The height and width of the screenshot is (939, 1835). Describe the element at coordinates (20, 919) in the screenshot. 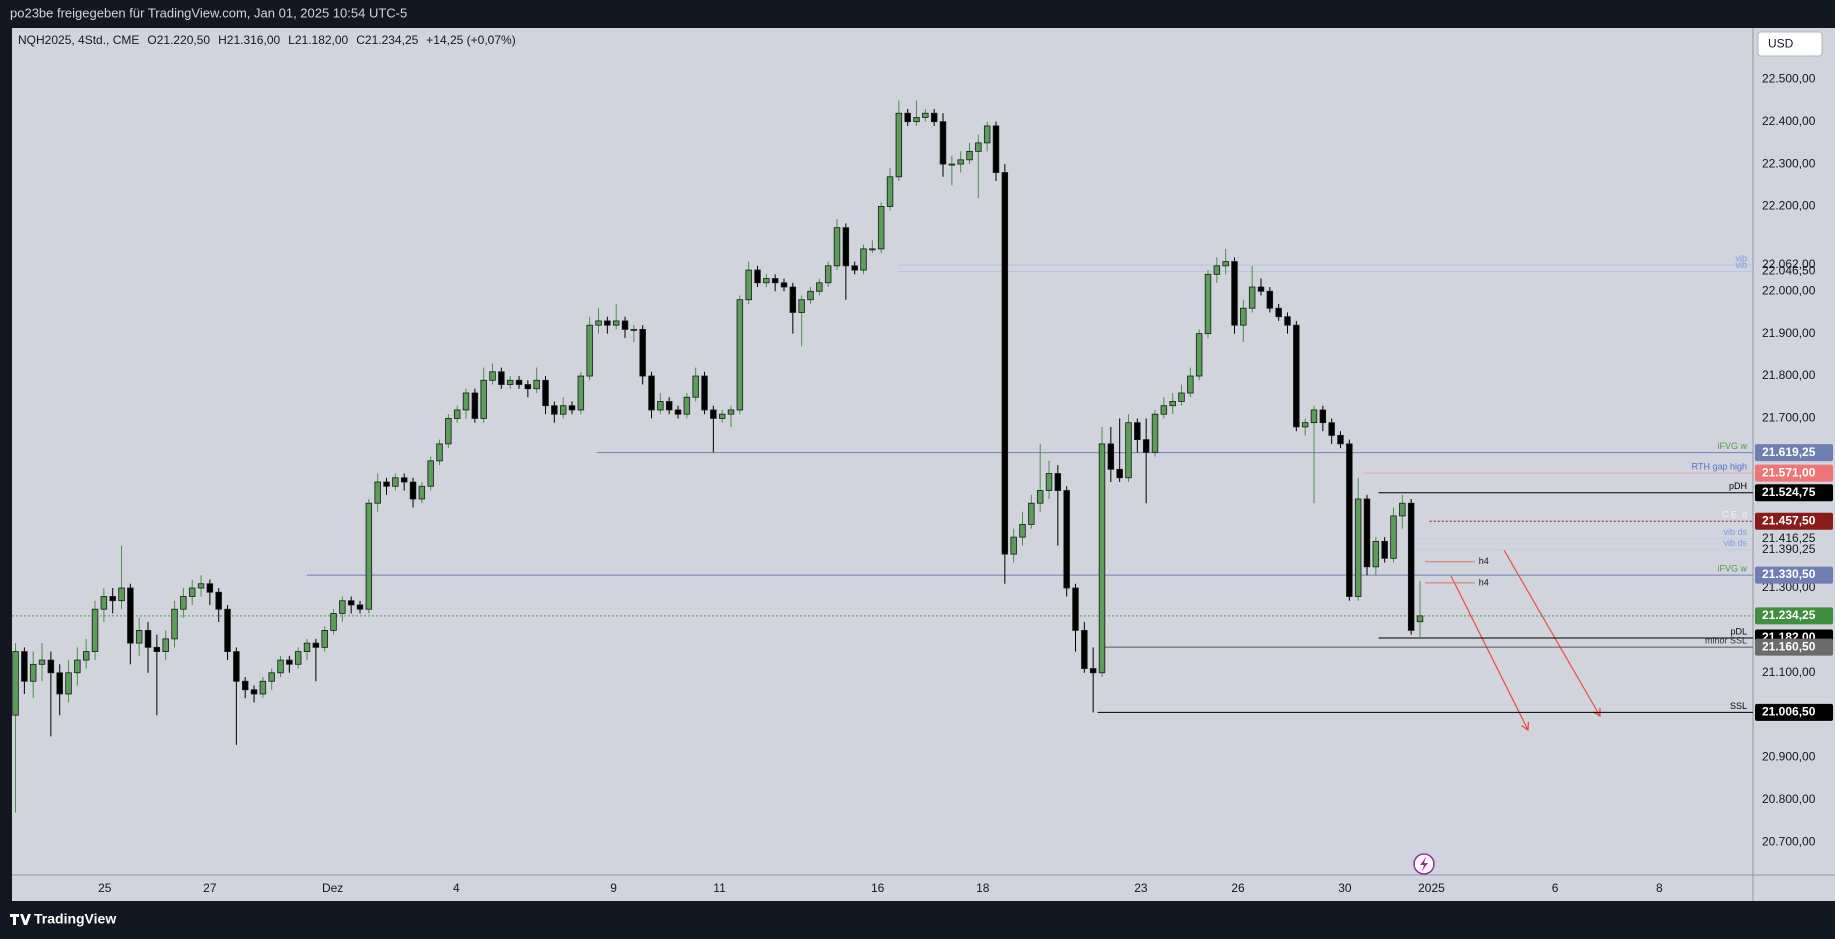

I see `logo-icon` at that location.